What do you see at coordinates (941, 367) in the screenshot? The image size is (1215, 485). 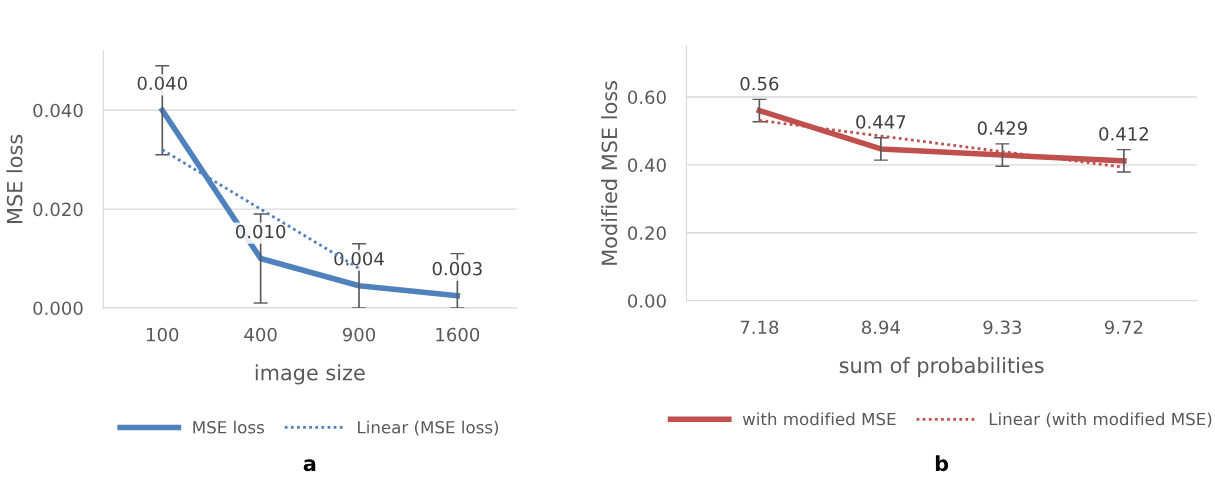 I see `x-axis-title: sum of probabilities` at bounding box center [941, 367].